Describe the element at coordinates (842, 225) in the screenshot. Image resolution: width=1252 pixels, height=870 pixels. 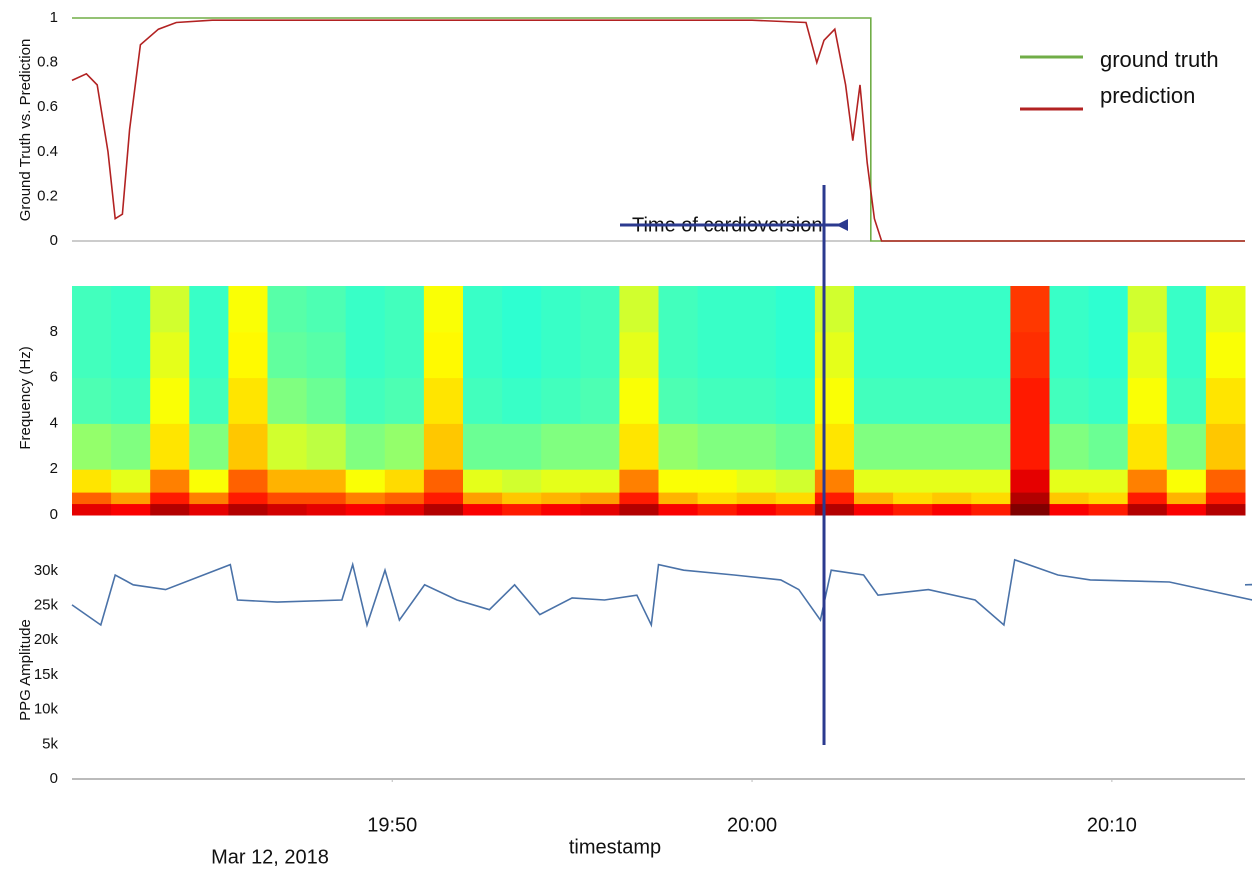
I see `annotation-arrowhead` at that location.